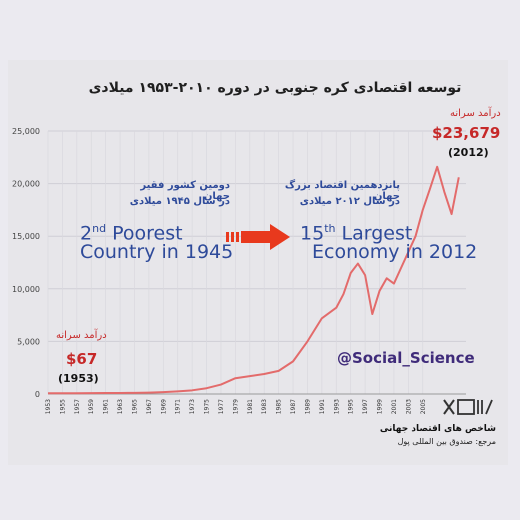 The width and height of the screenshot is (520, 520). What do you see at coordinates (207, 406) in the screenshot?
I see `x-tick-label: 1975` at bounding box center [207, 406].